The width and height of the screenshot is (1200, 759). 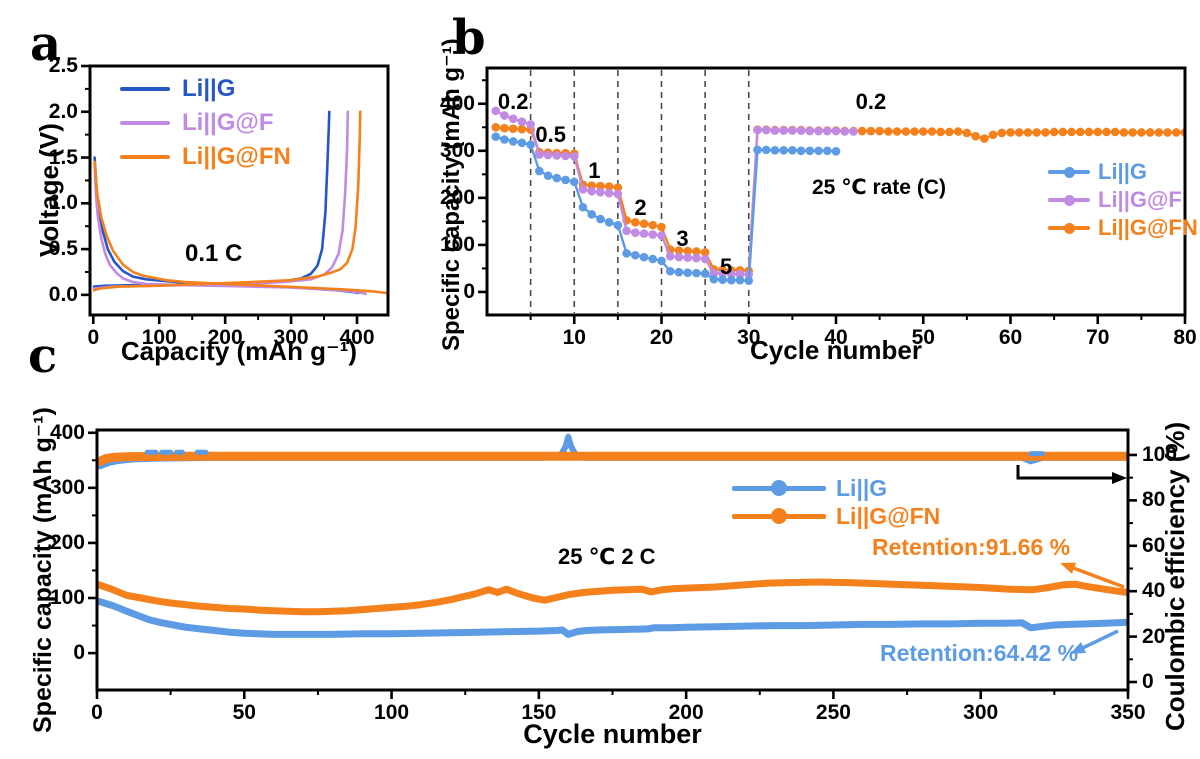 I want to click on panel-b-x-axis-title: Cycle number, so click(x=836, y=350).